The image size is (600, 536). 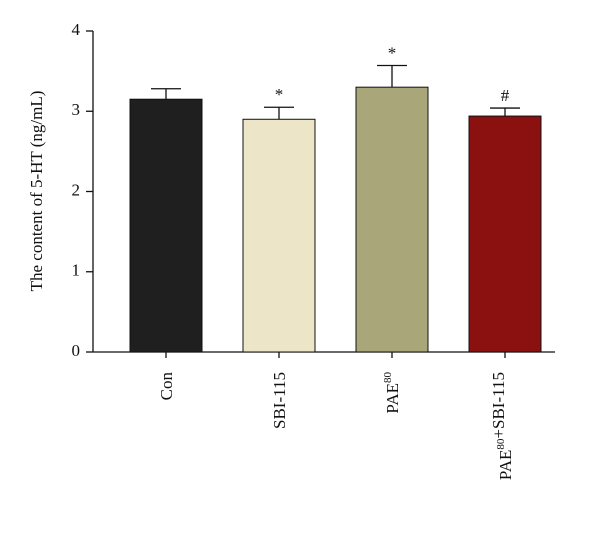 What do you see at coordinates (36, 191) in the screenshot?
I see `y-axis-title: The content of 5-HT (ng/mL)` at bounding box center [36, 191].